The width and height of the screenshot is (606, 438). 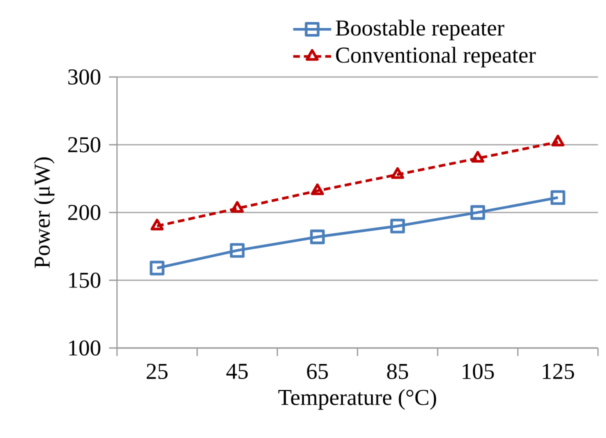 I want to click on legend-label: Conventional repeater, so click(x=436, y=57).